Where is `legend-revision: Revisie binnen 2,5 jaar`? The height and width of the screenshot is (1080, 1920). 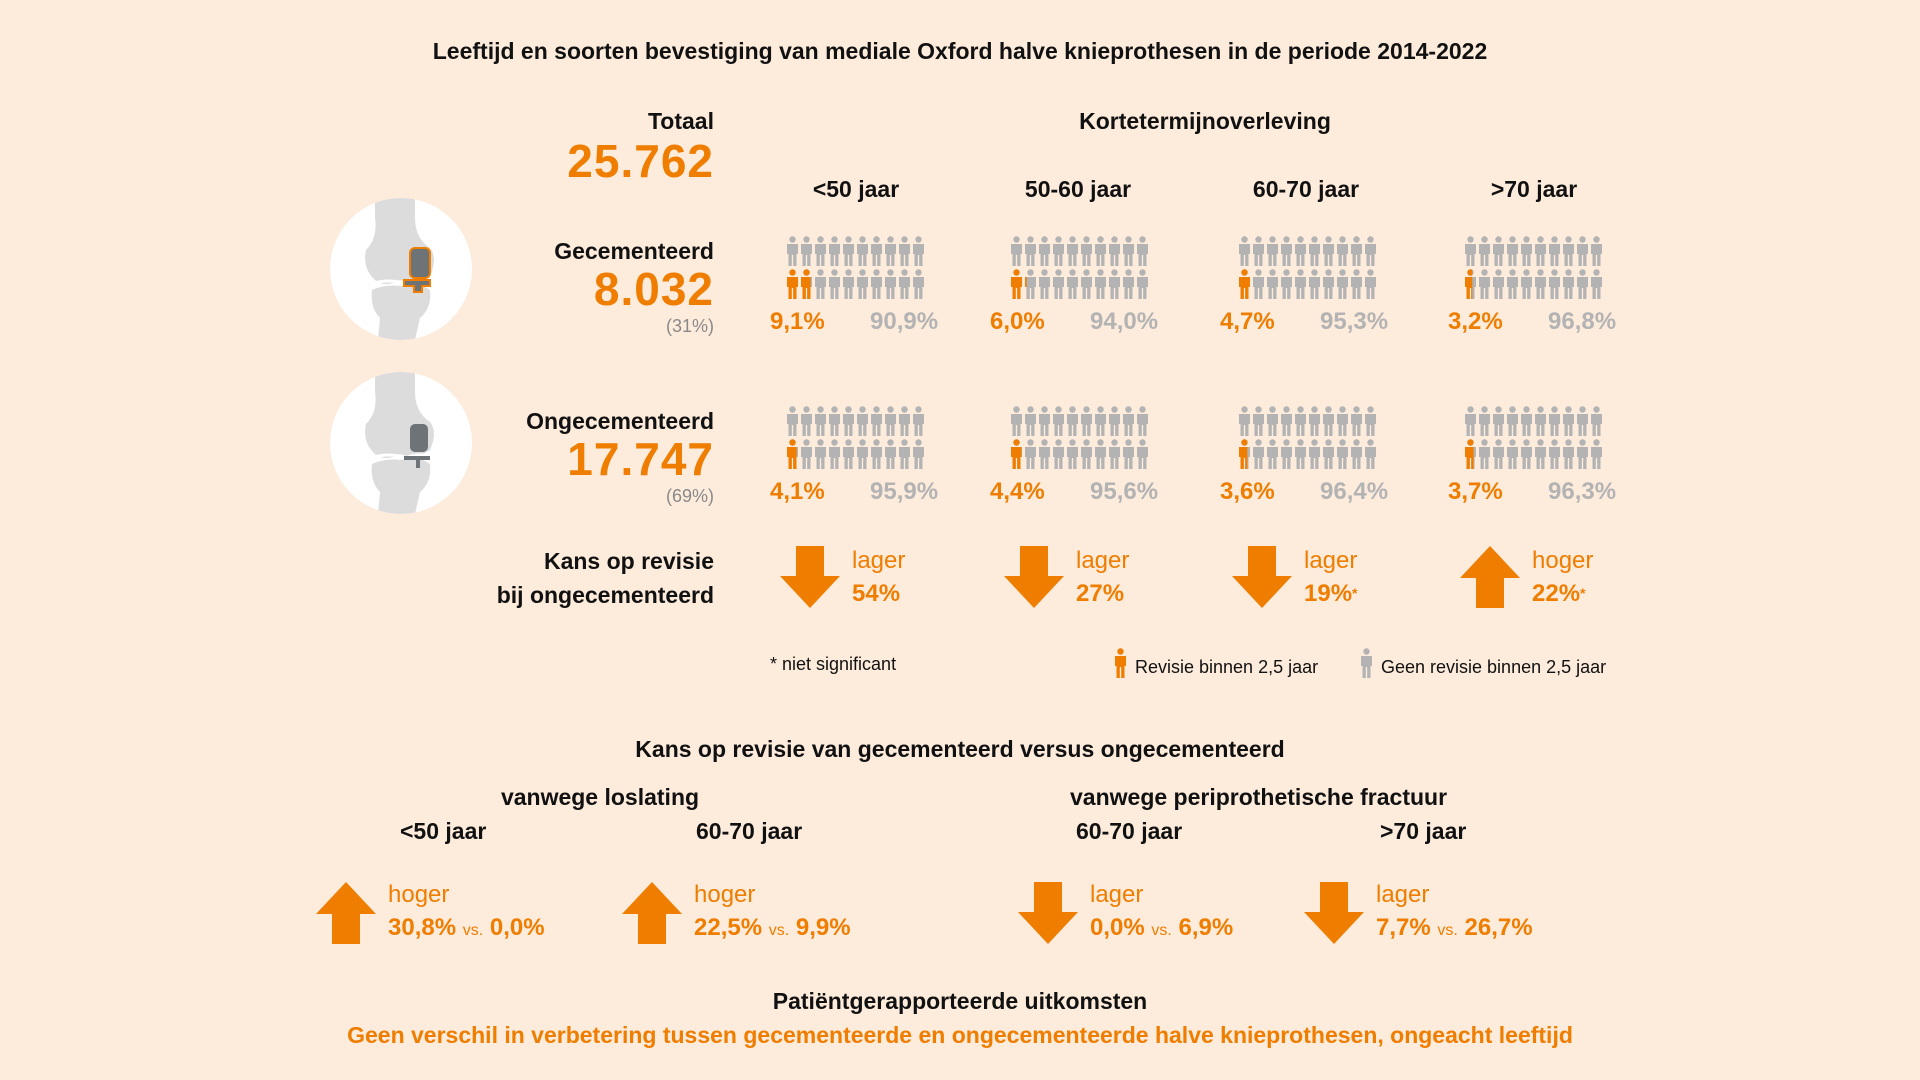 legend-revision: Revisie binnen 2,5 jaar is located at coordinates (1216, 663).